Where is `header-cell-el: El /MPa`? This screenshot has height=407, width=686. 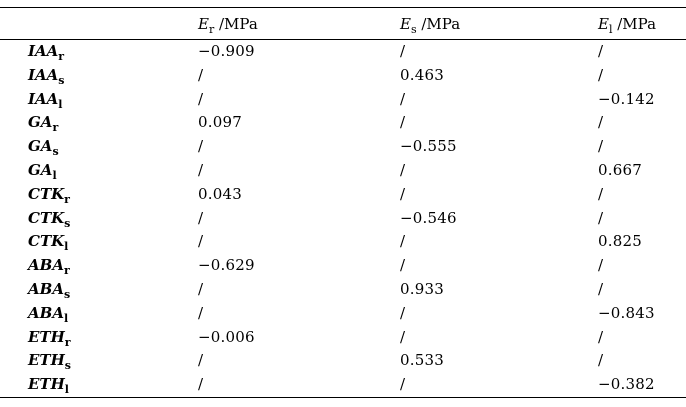
header-cell-el: El /MPa is located at coordinates (642, 23).